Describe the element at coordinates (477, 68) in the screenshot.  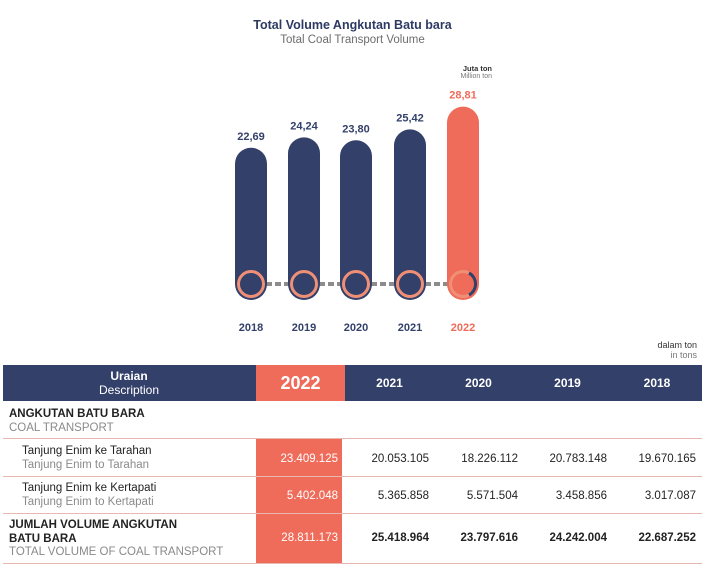
I see `chart-unit-label: Juta ton` at that location.